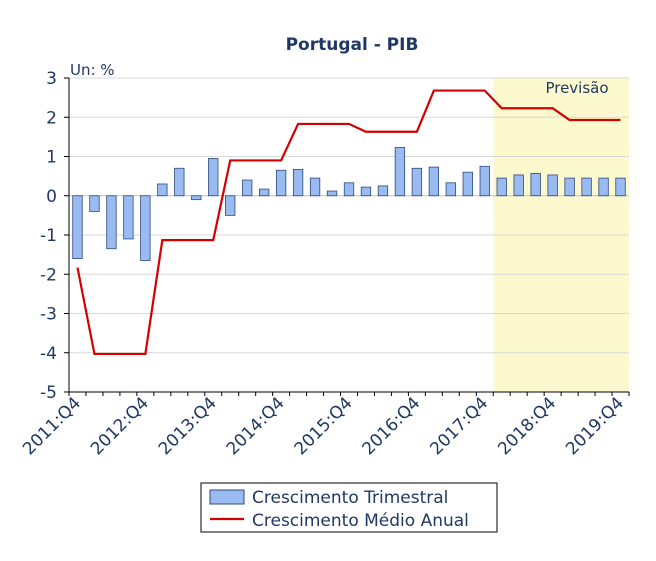 Image resolution: width=656 pixels, height=561 pixels. What do you see at coordinates (48, 236) in the screenshot?
I see `y-tick-label: -1` at bounding box center [48, 236].